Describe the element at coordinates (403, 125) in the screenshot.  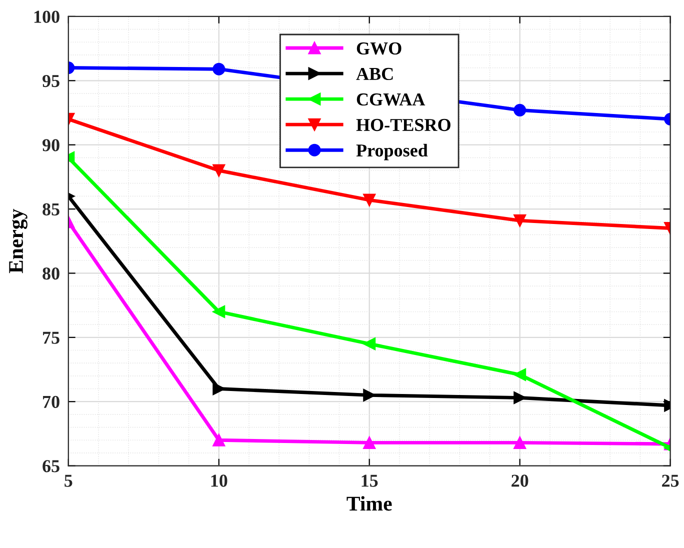
I see `legend-label: HO-TESRO` at that location.